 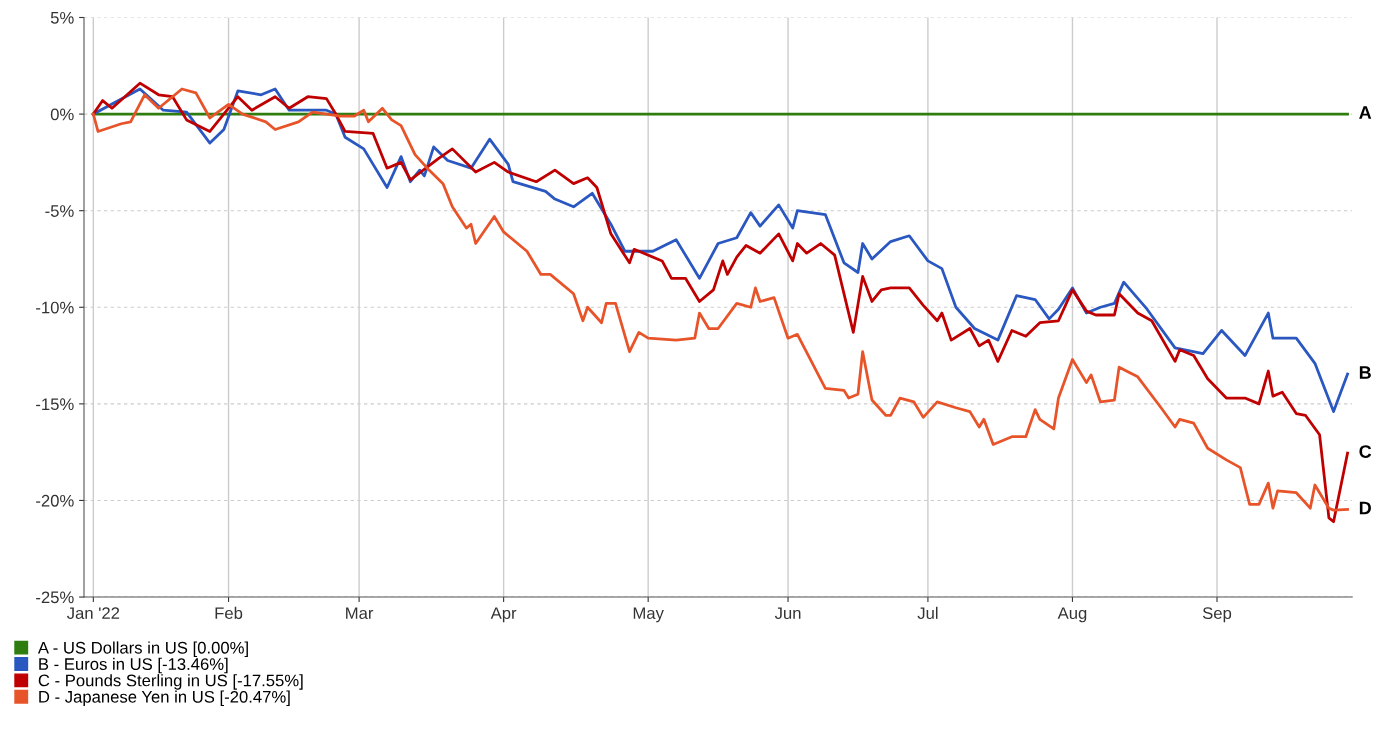 I want to click on legend-label: D - Japanese Yen in US [-20.47%], so click(x=164, y=698).